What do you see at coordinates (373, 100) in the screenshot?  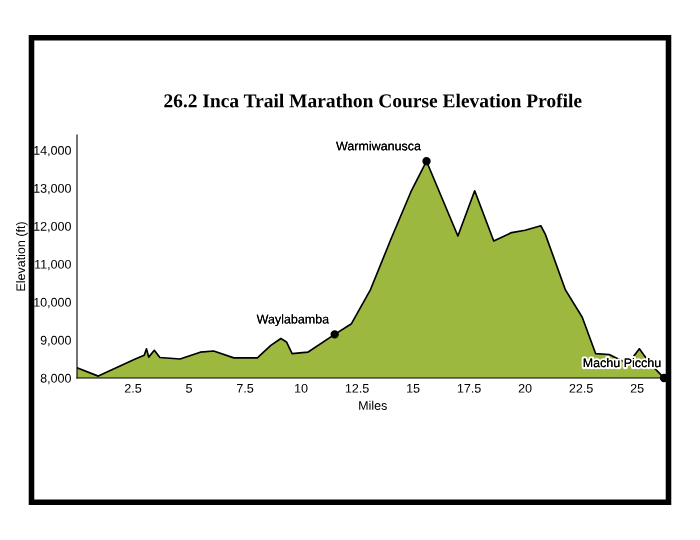 I see `chart-title: 26.2 Inca Trail Marathon Course Elevation Profile` at bounding box center [373, 100].